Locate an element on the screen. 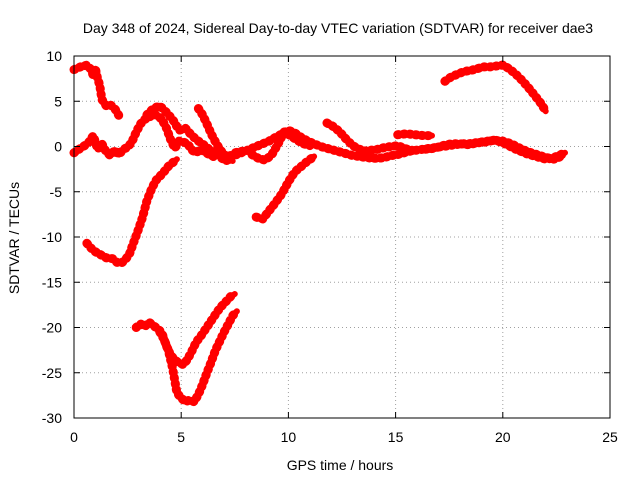 Image resolution: width=640 pixels, height=480 pixels. x-tick-label: 20 is located at coordinates (503, 437).